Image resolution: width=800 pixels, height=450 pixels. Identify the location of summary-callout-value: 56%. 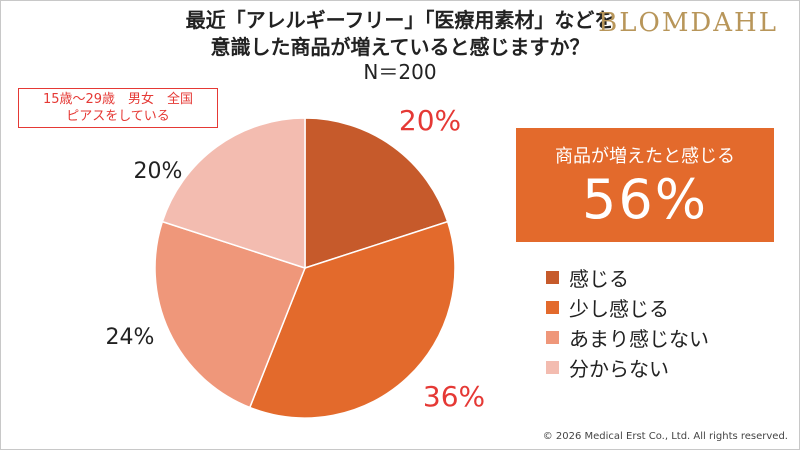
(645, 199).